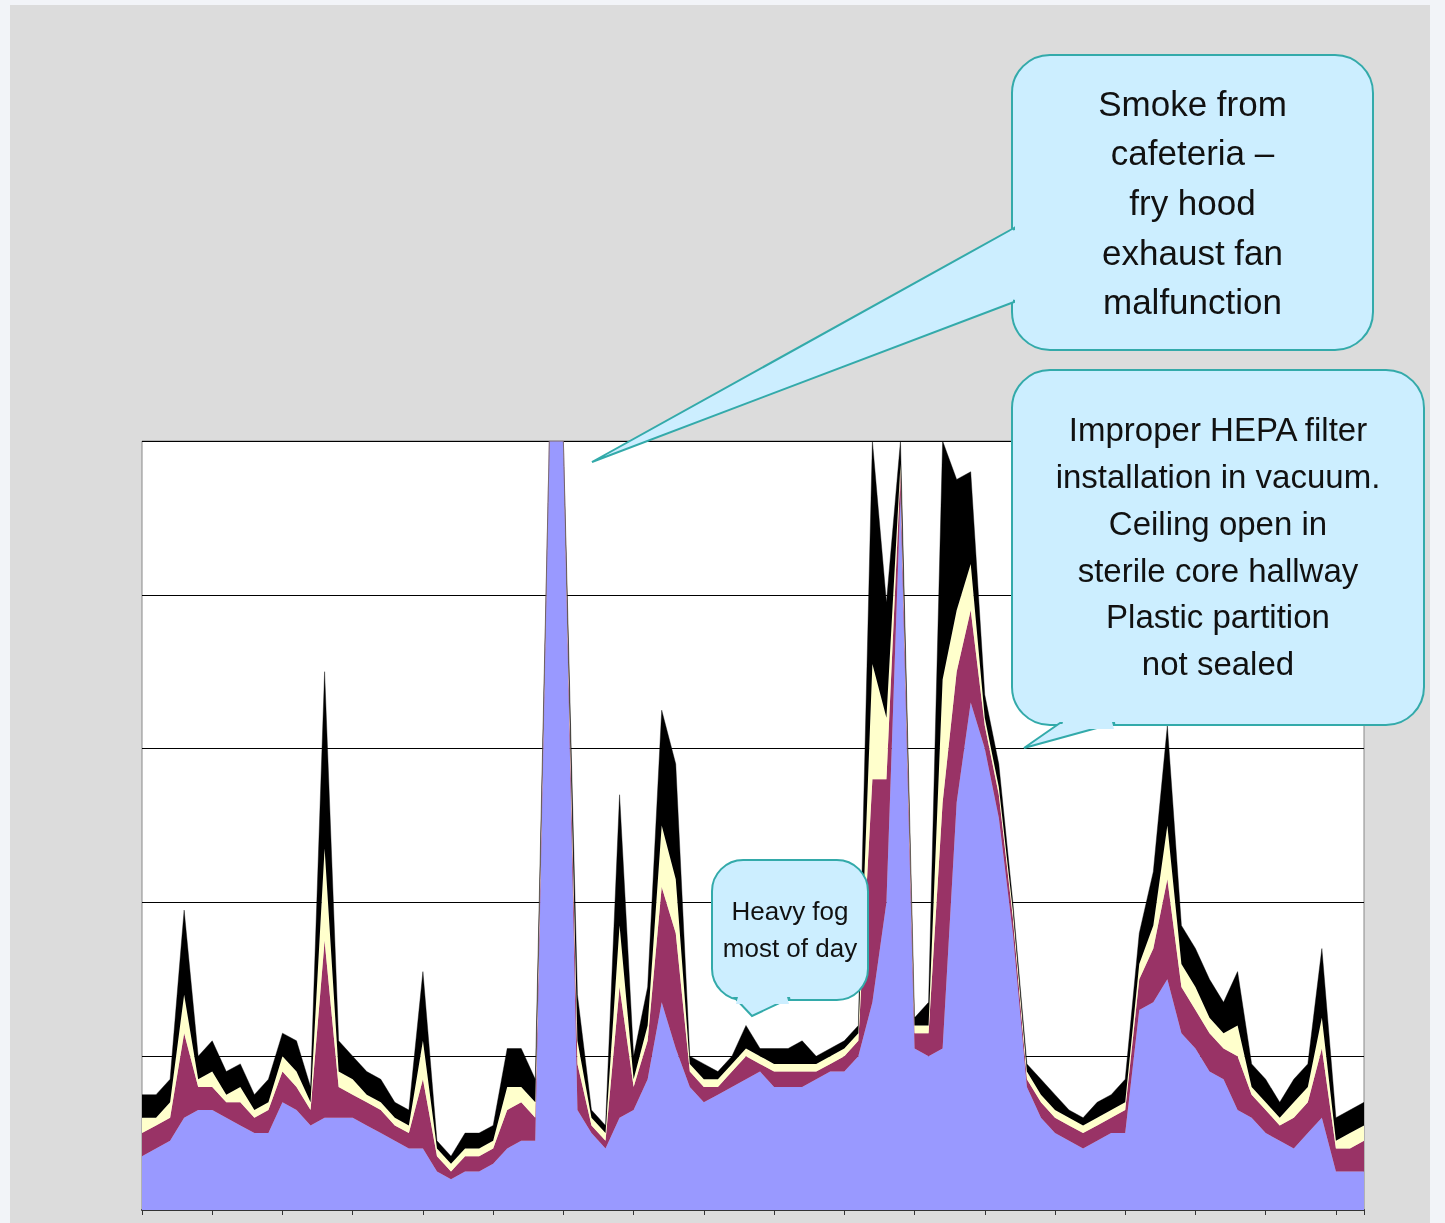 The image size is (1445, 1223). What do you see at coordinates (790, 930) in the screenshot?
I see `annotation: Heavy fog most of day` at bounding box center [790, 930].